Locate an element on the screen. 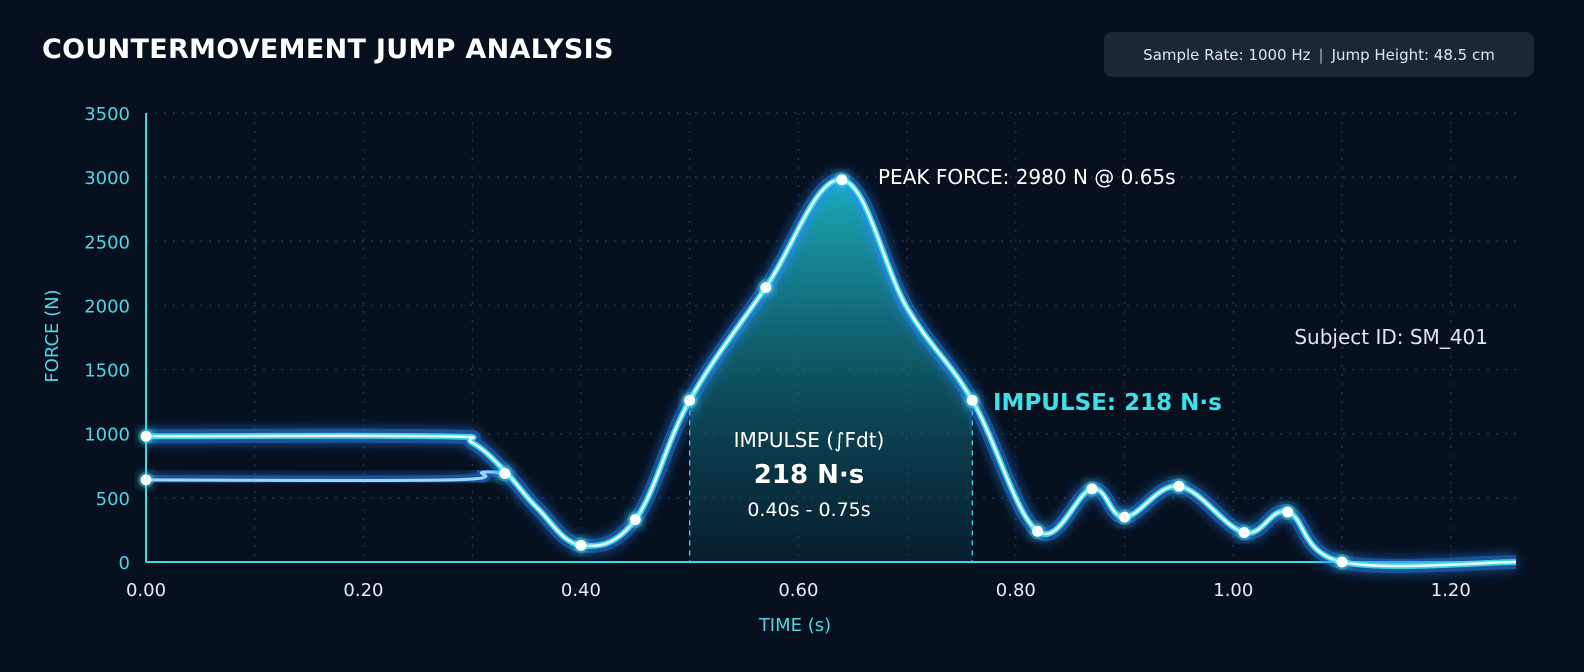 The width and height of the screenshot is (1584, 672). y-axis-title: FORCE (N) is located at coordinates (52, 335).